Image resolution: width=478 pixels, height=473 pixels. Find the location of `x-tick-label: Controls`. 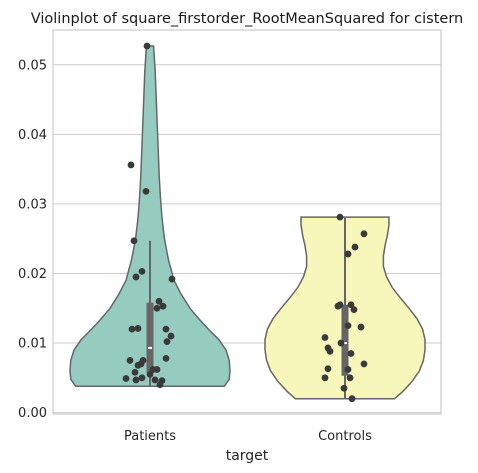

x-tick-label: Controls is located at coordinates (345, 436).